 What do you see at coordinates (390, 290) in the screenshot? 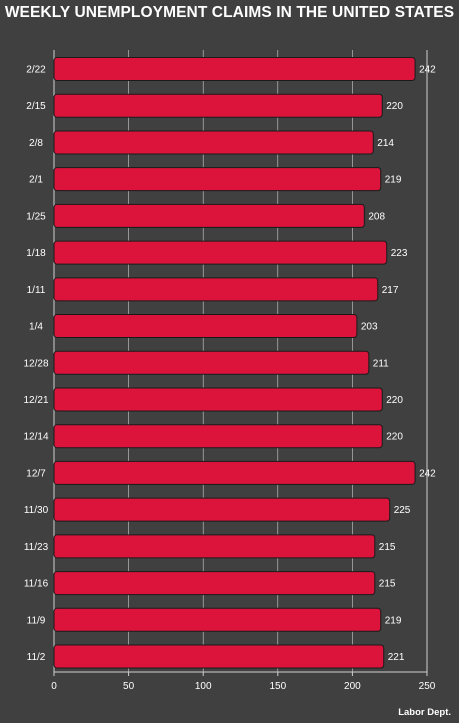
I see `value-label: 217` at bounding box center [390, 290].